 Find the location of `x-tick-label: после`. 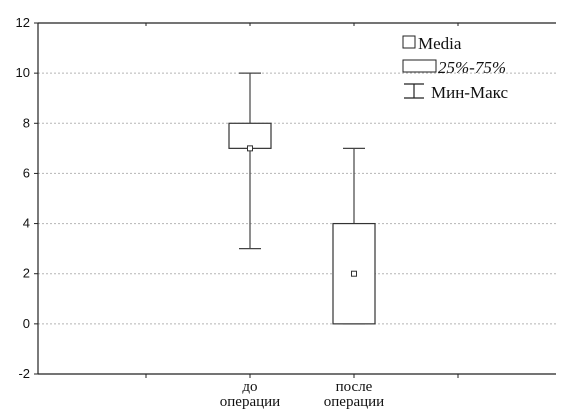

x-tick-label: после is located at coordinates (354, 387).